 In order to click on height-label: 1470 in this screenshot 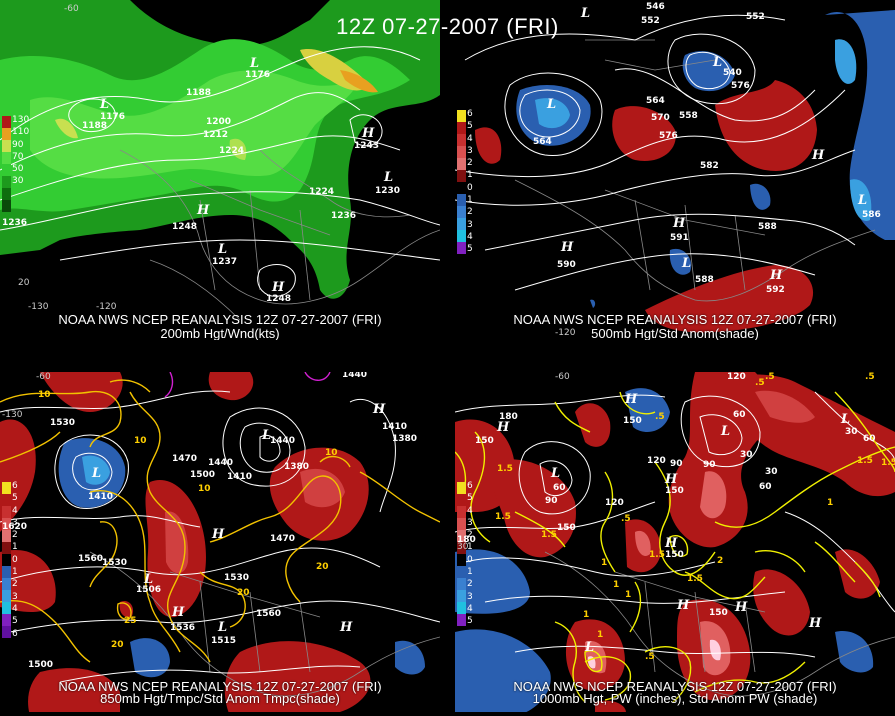, I will do `click(185, 459)`.